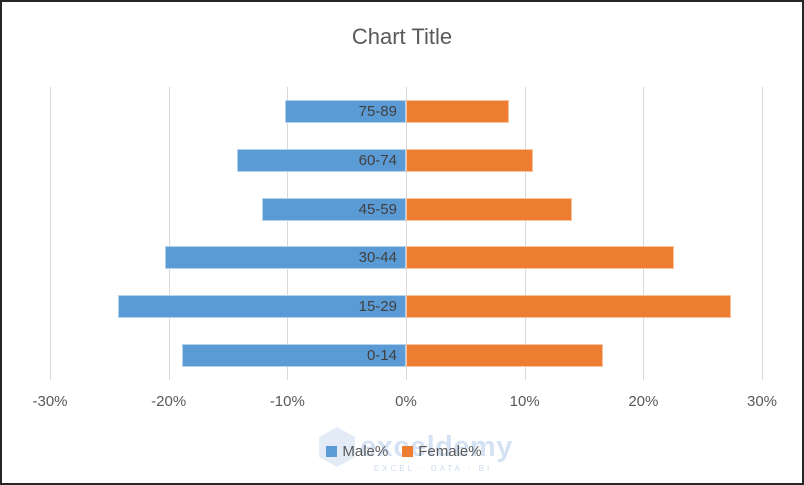 This screenshot has height=485, width=804. What do you see at coordinates (377, 258) in the screenshot?
I see `category-label: 30-44` at bounding box center [377, 258].